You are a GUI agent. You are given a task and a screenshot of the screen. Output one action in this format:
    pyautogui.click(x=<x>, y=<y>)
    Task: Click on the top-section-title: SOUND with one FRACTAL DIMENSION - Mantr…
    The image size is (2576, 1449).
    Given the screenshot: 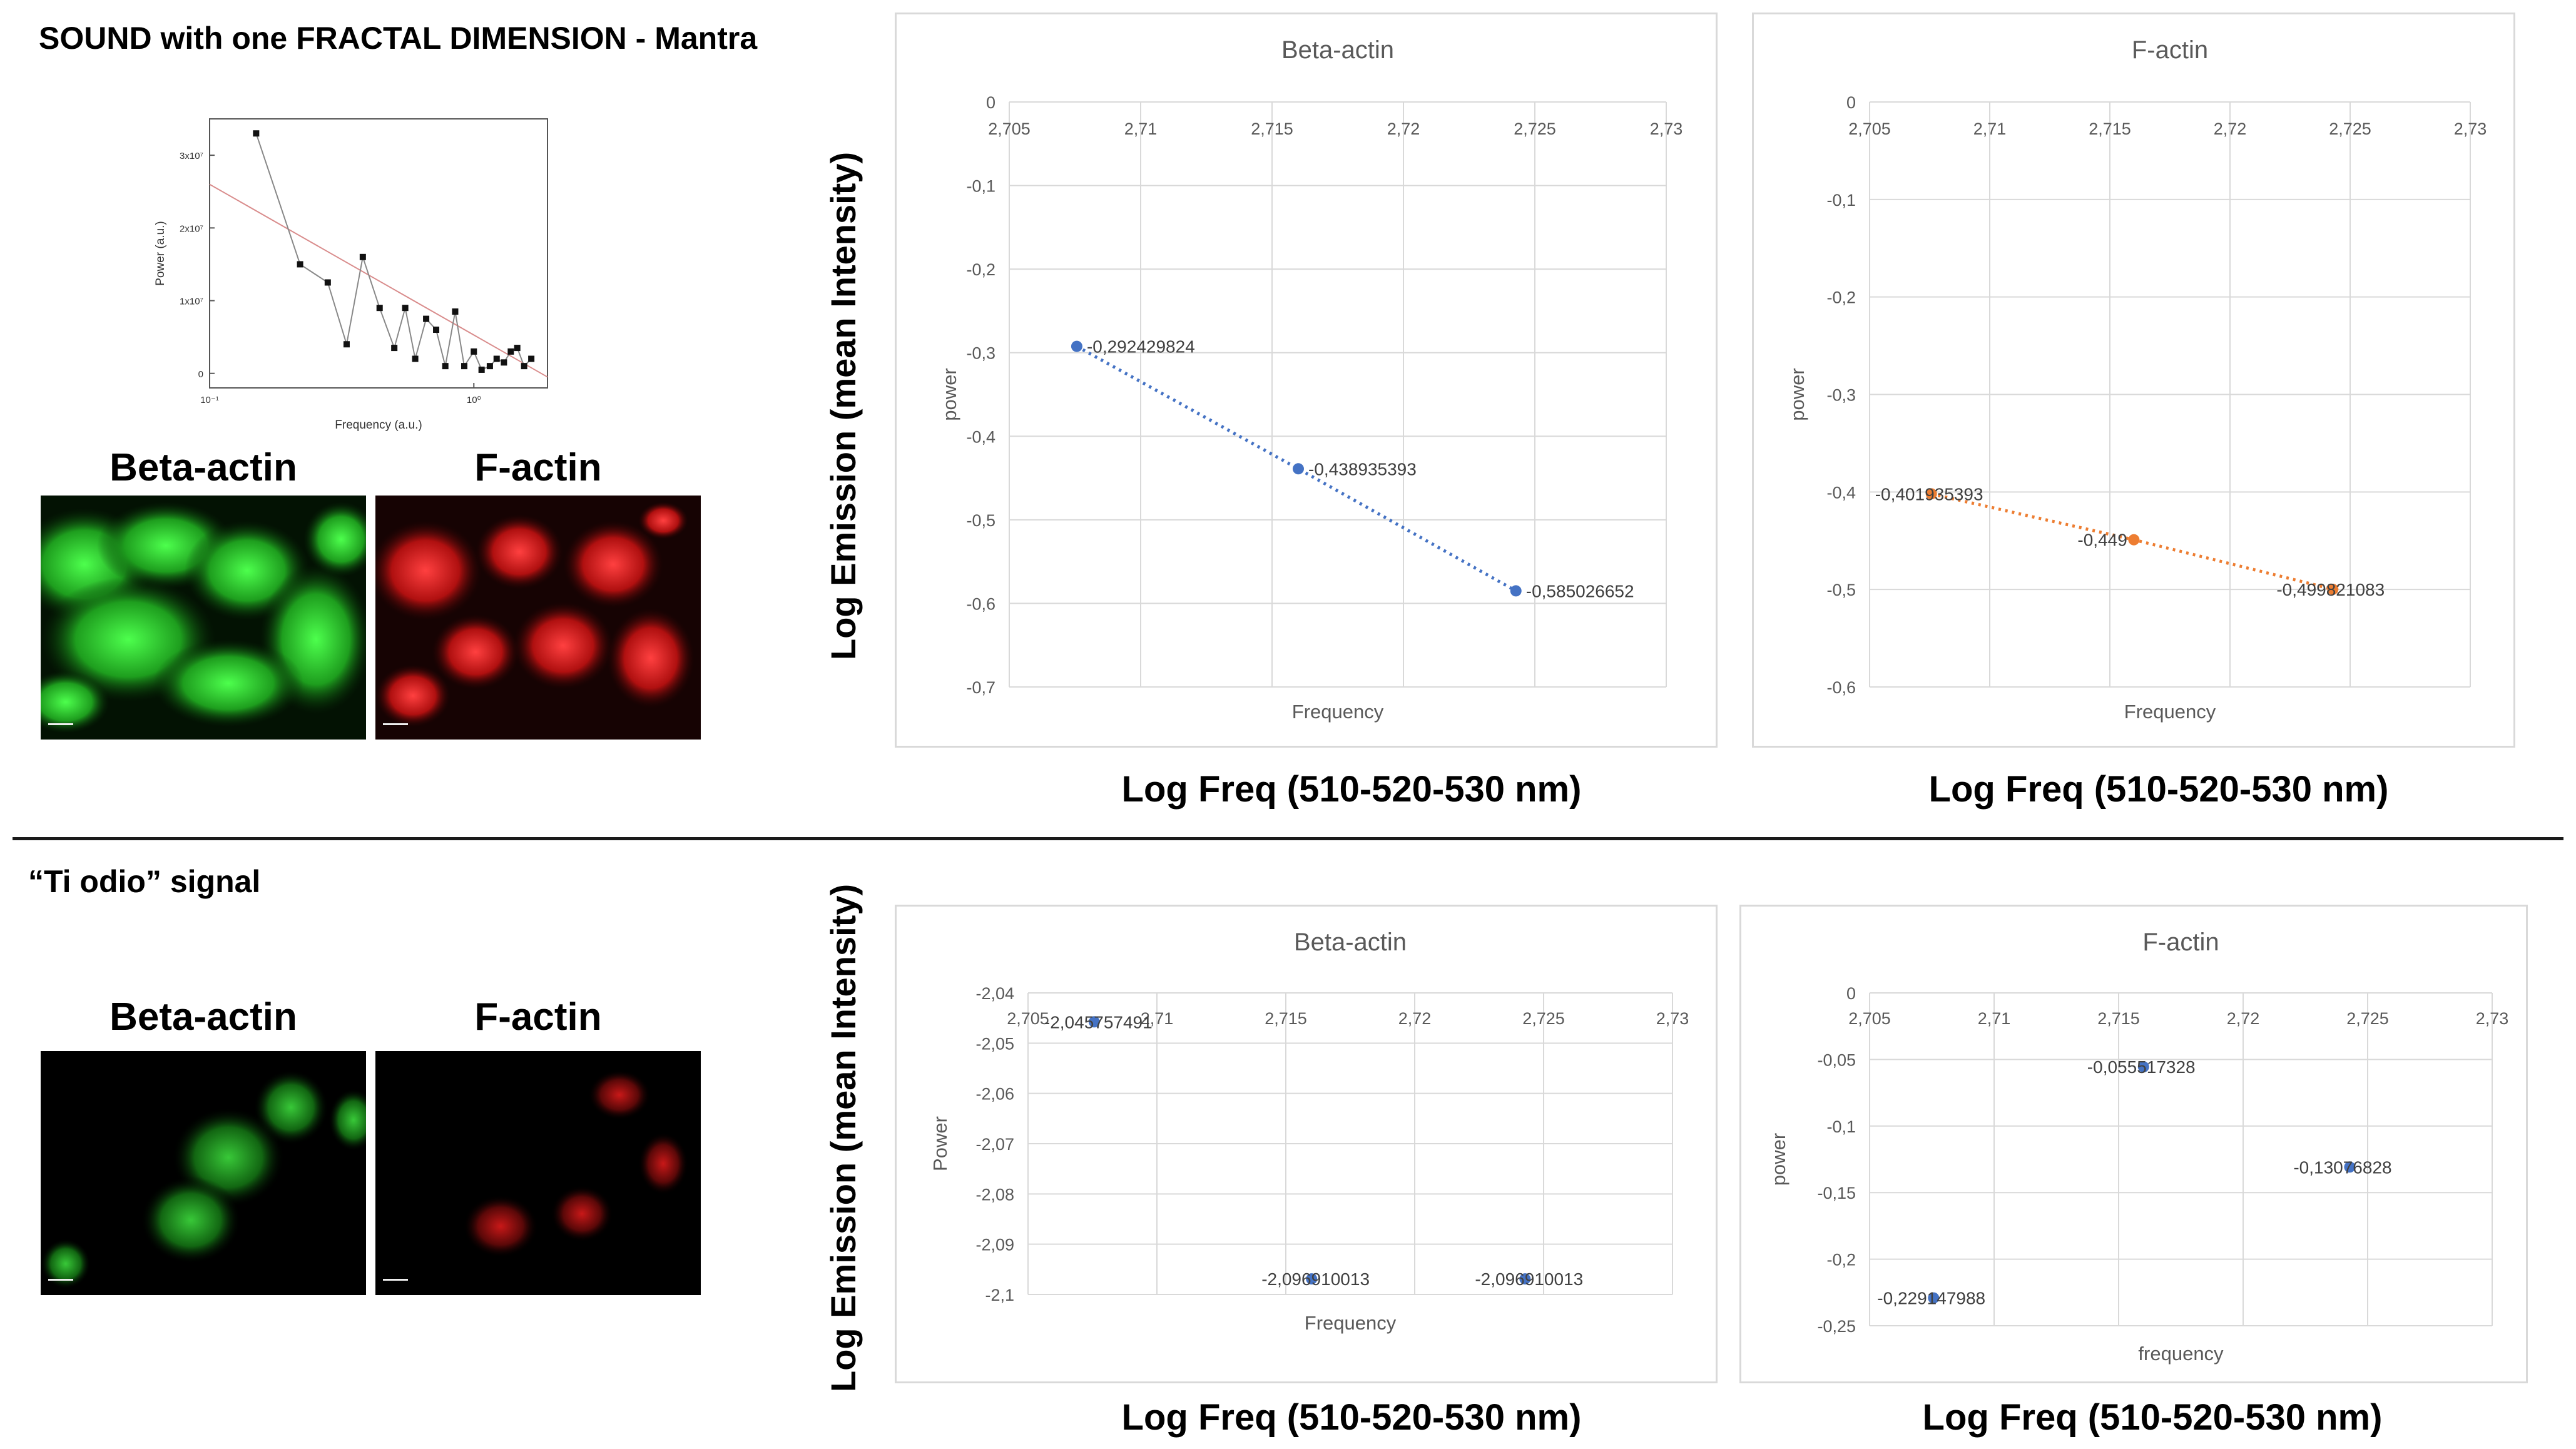 What is the action you would take?
    pyautogui.click(x=398, y=38)
    